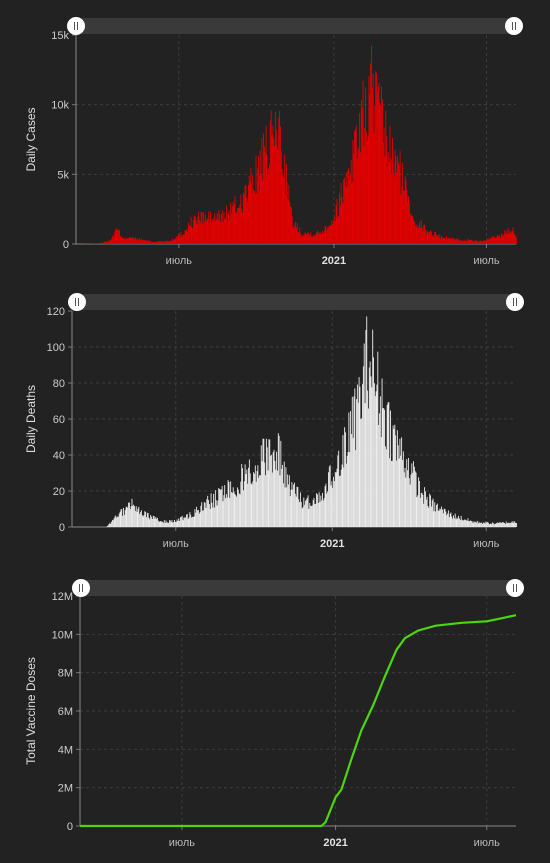  I want to click on y-tick-label: 10M, so click(62, 635).